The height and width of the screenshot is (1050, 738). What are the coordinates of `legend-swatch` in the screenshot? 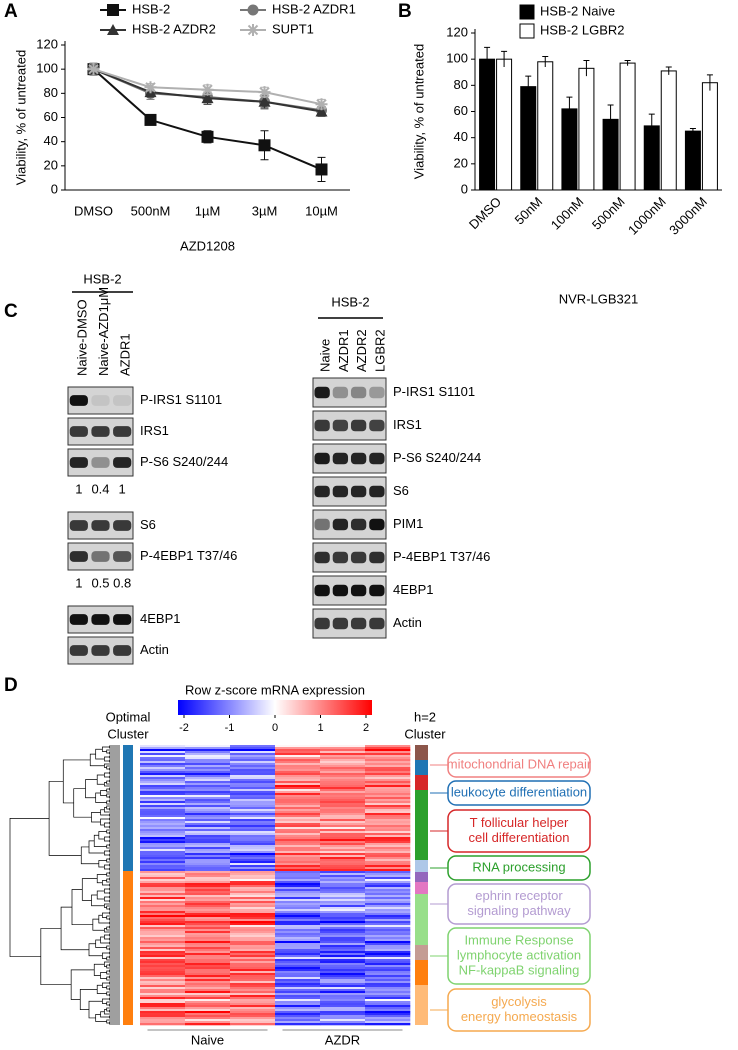 It's located at (527, 12).